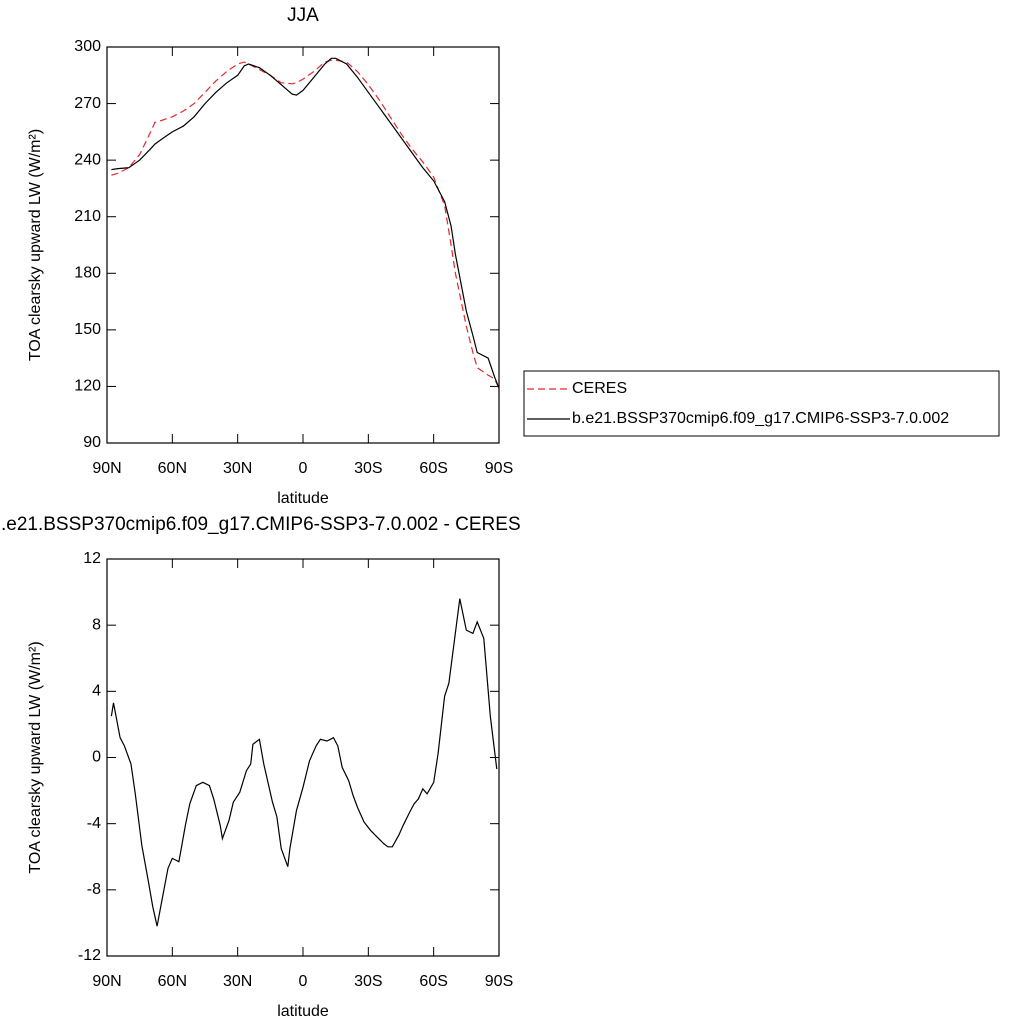 This screenshot has width=1024, height=1024. I want to click on y-tick-label: 150, so click(87, 329).